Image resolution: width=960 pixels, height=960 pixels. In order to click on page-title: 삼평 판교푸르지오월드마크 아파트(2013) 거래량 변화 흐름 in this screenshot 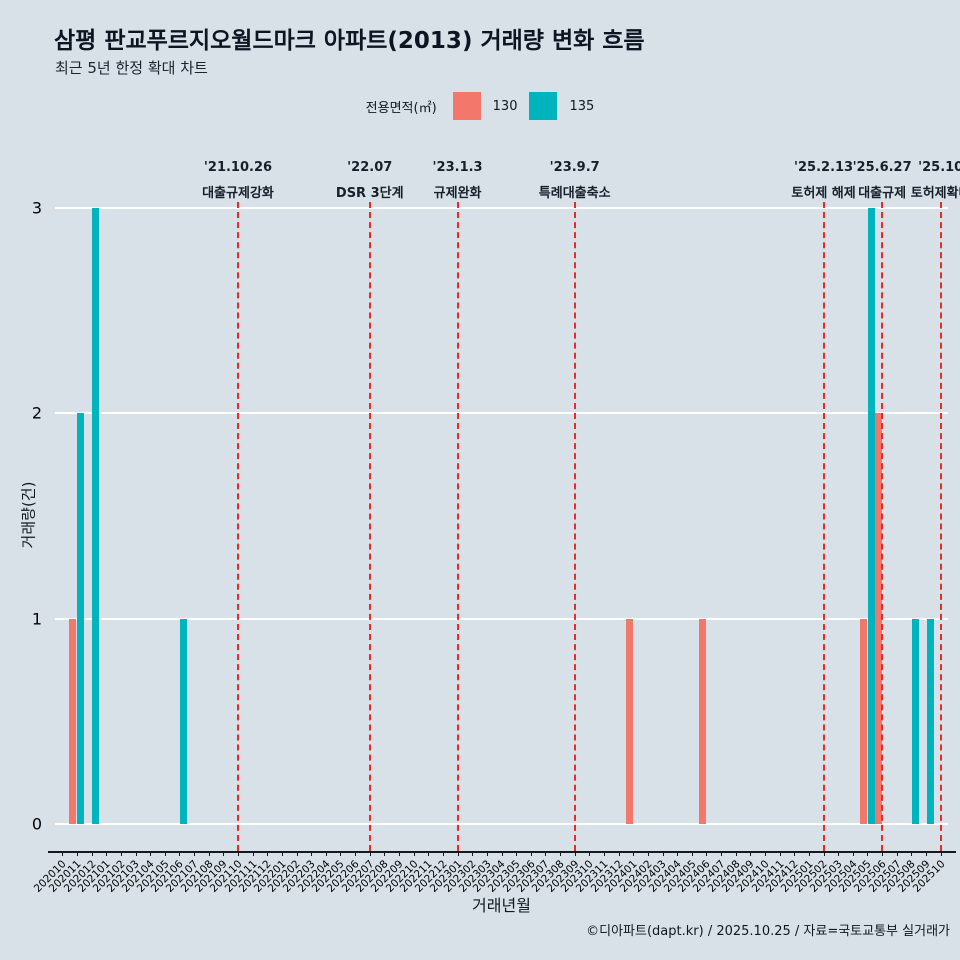, I will do `click(349, 41)`.